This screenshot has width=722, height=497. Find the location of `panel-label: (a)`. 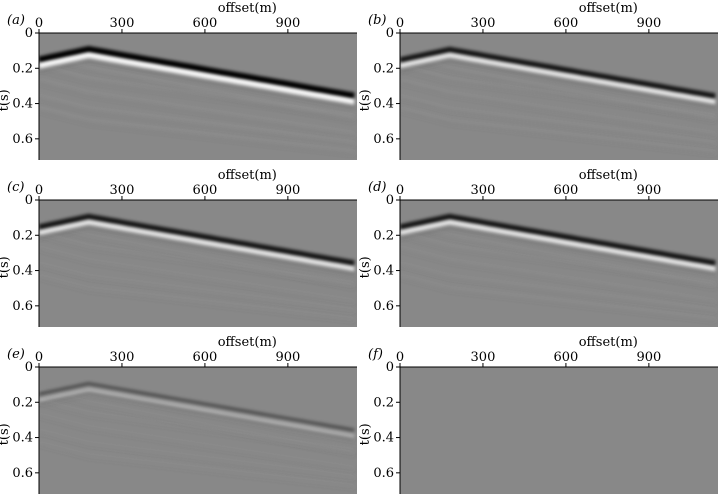

panel-label: (a) is located at coordinates (16, 20).